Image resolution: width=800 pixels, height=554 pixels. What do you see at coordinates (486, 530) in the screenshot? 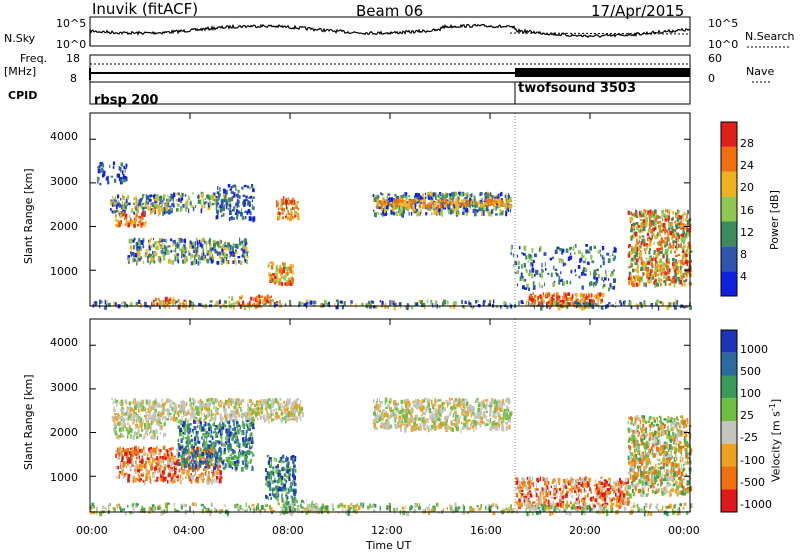
I see `xtick-1600: 16:00` at bounding box center [486, 530].